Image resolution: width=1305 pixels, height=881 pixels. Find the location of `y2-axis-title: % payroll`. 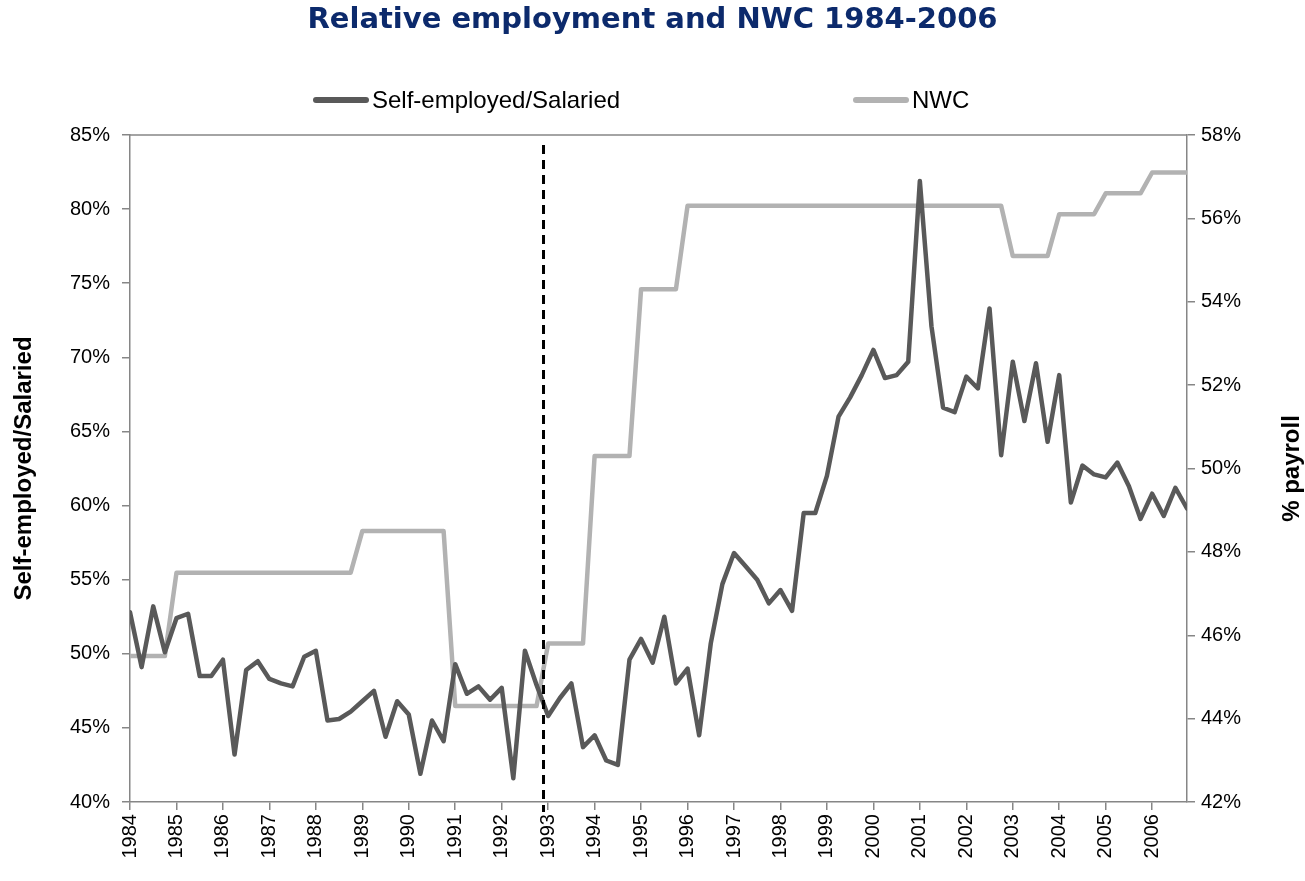

y2-axis-title: % payroll is located at coordinates (1290, 468).